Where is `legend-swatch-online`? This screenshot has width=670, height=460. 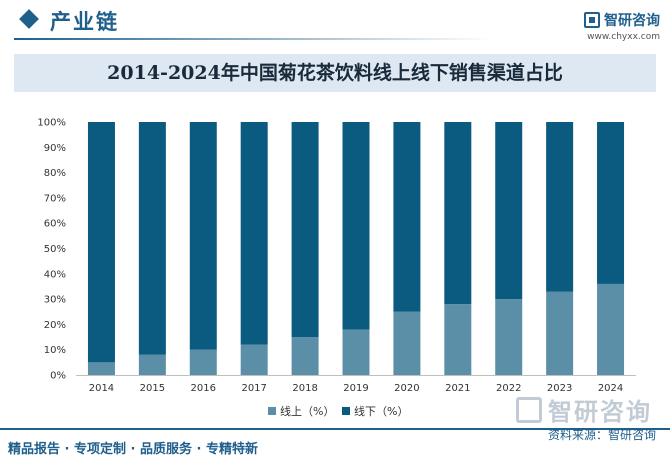
legend-swatch-online is located at coordinates (272, 411).